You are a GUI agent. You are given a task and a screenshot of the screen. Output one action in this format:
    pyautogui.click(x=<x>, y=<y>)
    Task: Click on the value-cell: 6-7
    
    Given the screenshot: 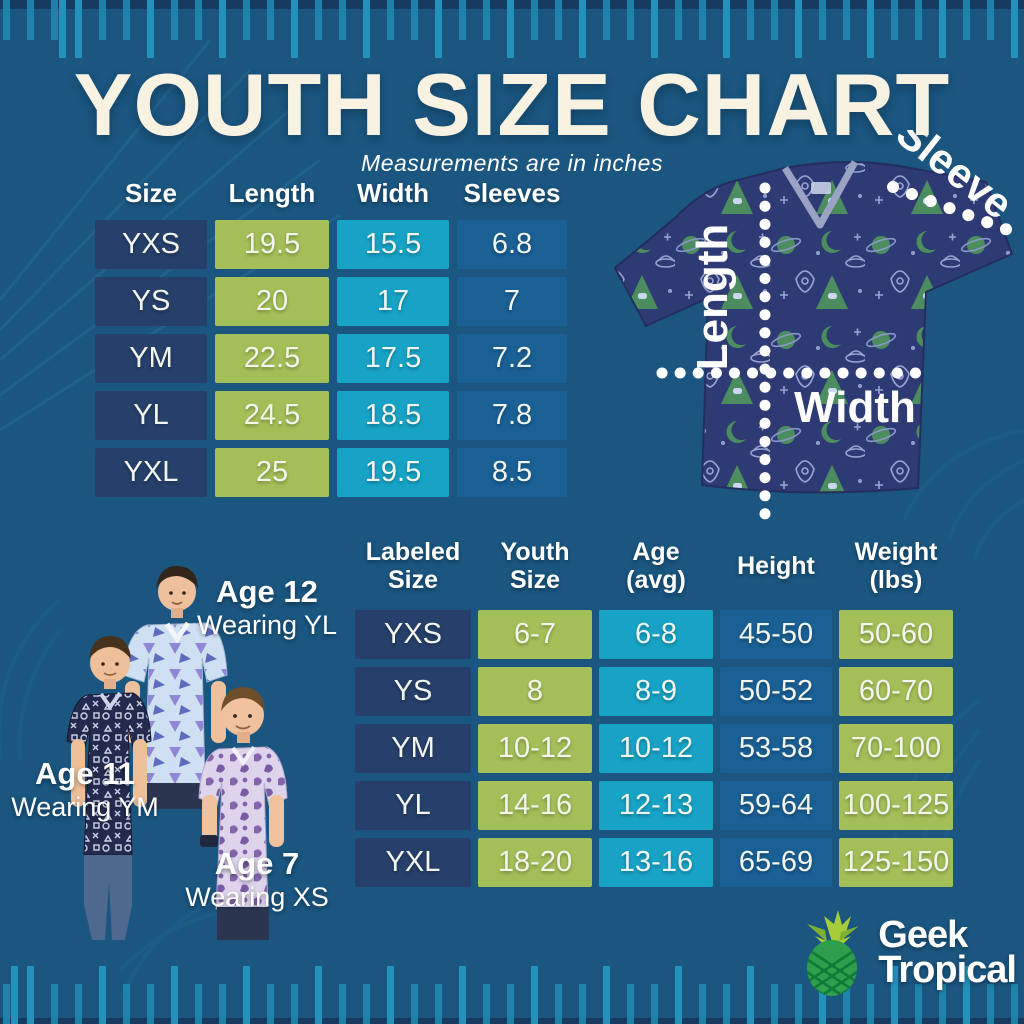 What is the action you would take?
    pyautogui.click(x=535, y=634)
    